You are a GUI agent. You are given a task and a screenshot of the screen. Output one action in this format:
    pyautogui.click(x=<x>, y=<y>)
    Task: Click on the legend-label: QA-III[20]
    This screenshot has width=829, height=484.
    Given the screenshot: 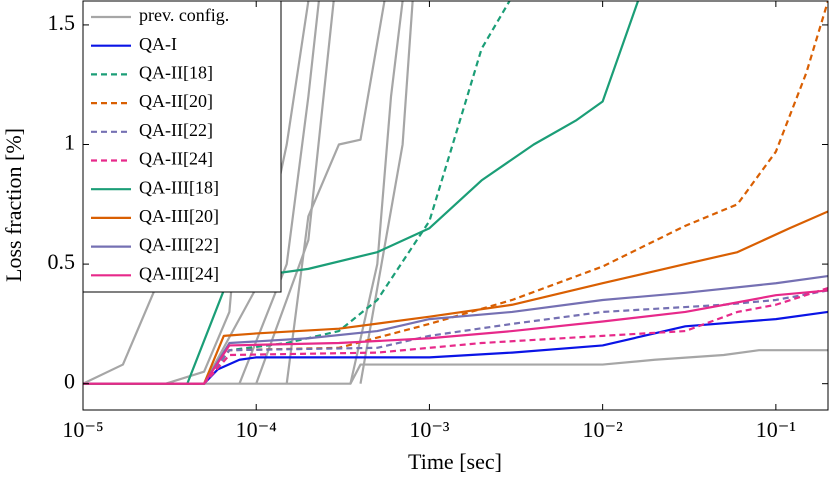 What is the action you would take?
    pyautogui.click(x=179, y=216)
    